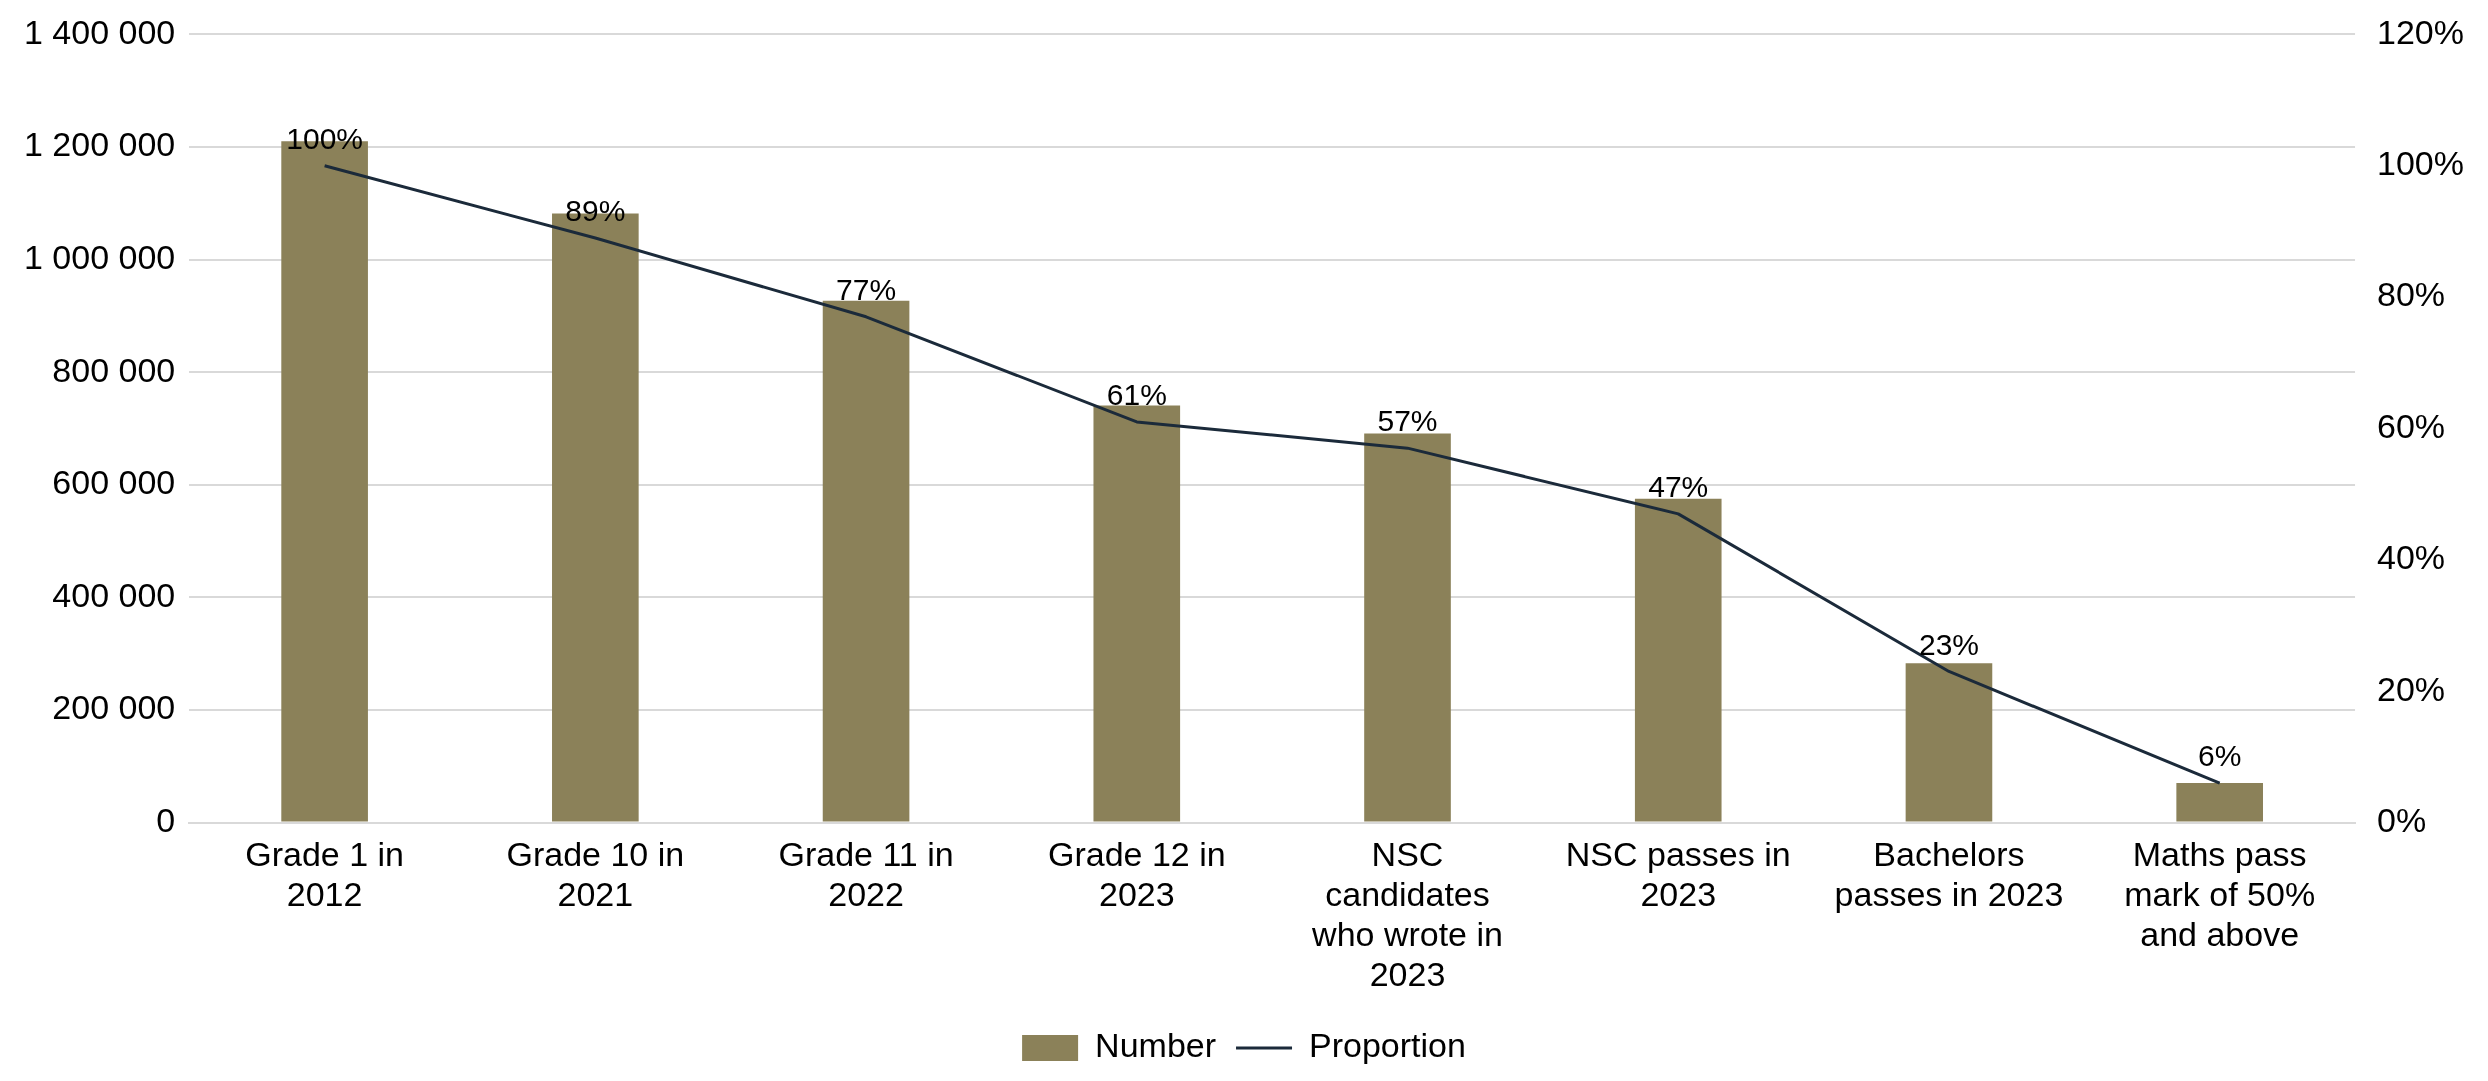  Describe the element at coordinates (1387, 1045) in the screenshot. I see `legend-label: Proportion` at that location.